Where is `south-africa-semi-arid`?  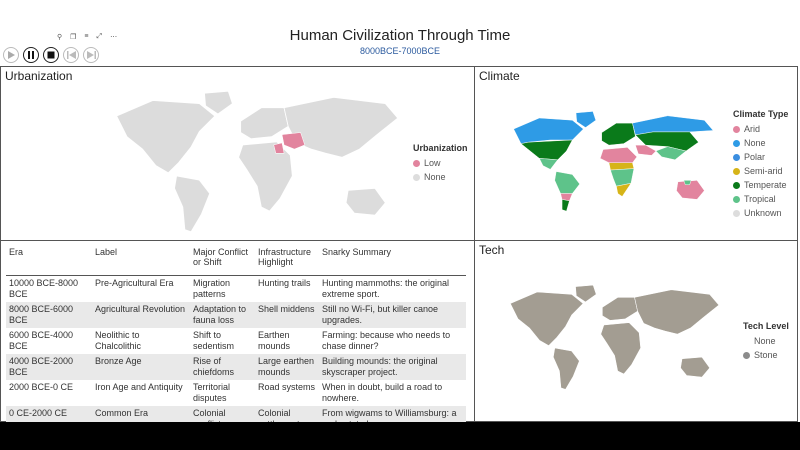
south-africa-semi-arid is located at coordinates (624, 189).